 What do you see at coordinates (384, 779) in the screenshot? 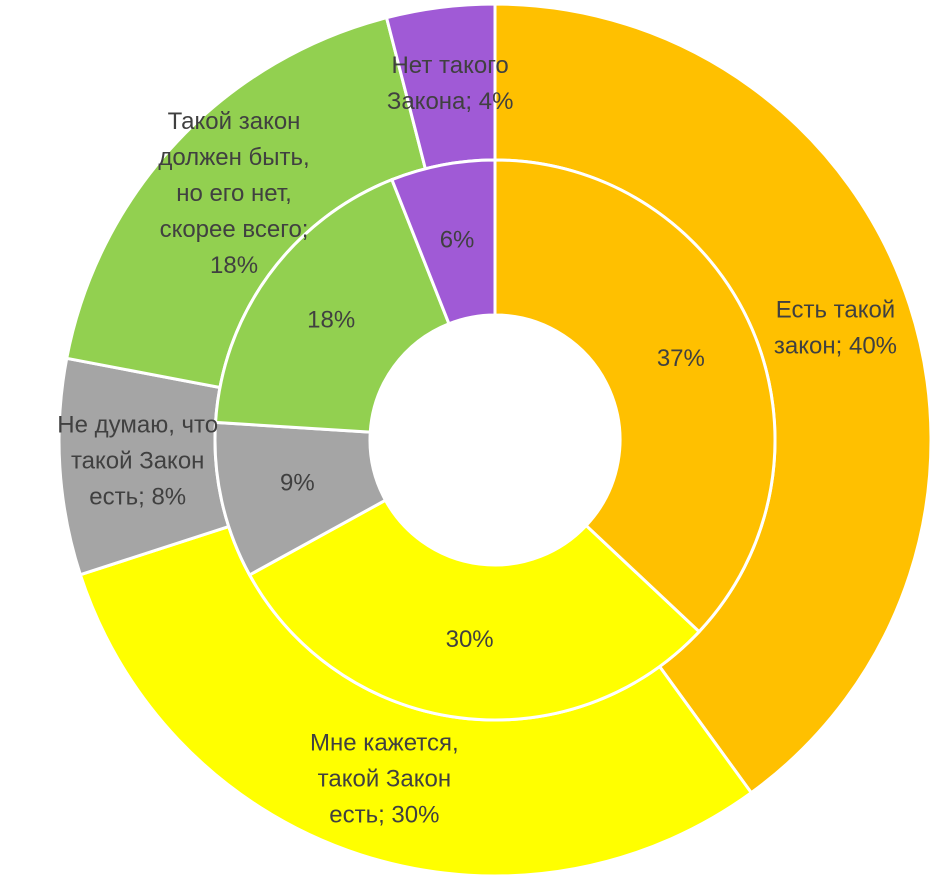
I see `data-label: Мне кажется, такой Закон есть; 30%` at bounding box center [384, 779].